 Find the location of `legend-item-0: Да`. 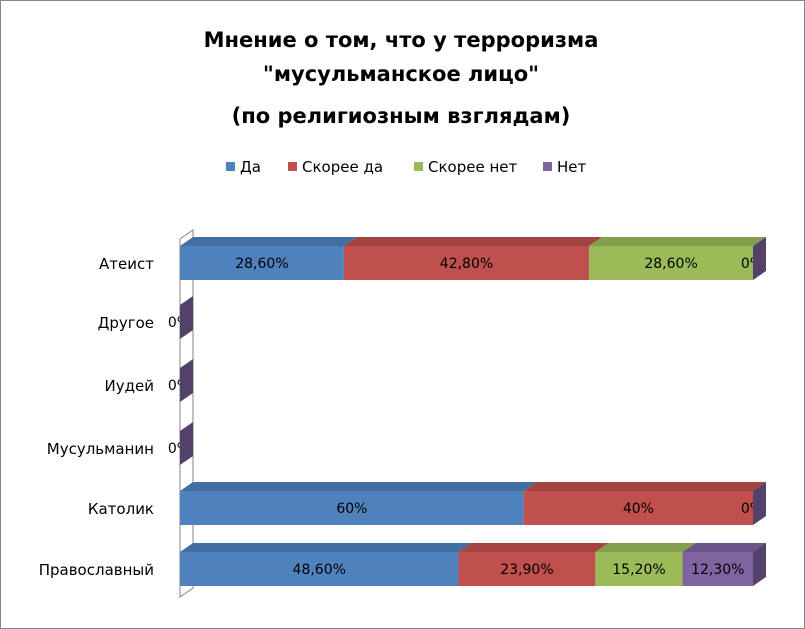

legend-item-0: Да is located at coordinates (243, 167).